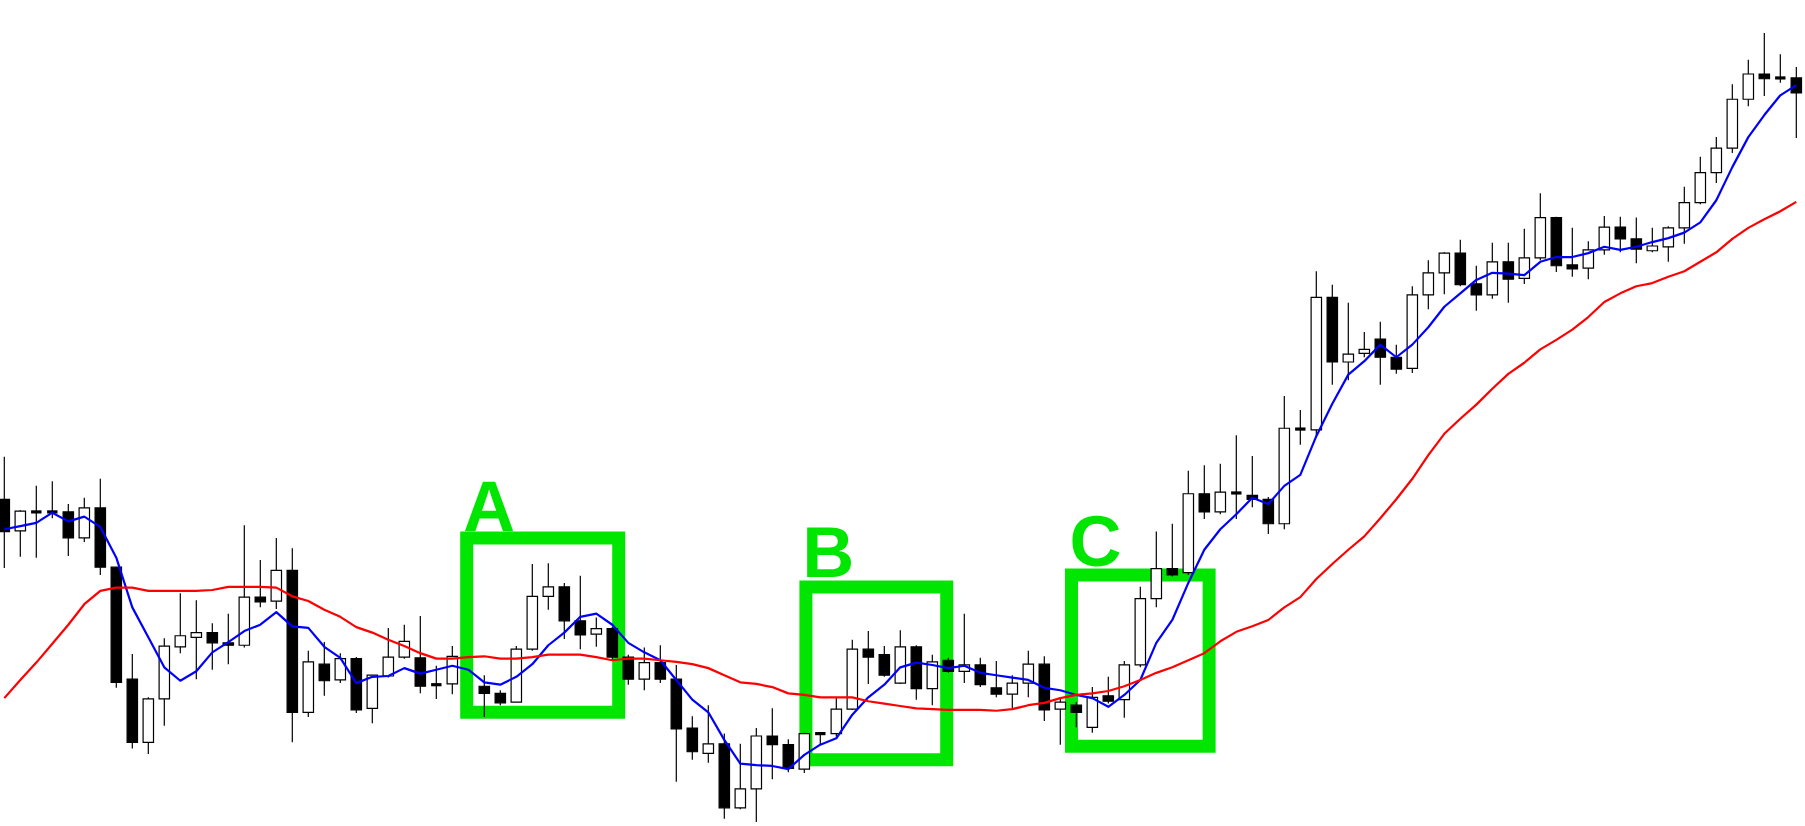 This screenshot has height=826, width=1805. I want to click on annotation: A, so click(489, 506).